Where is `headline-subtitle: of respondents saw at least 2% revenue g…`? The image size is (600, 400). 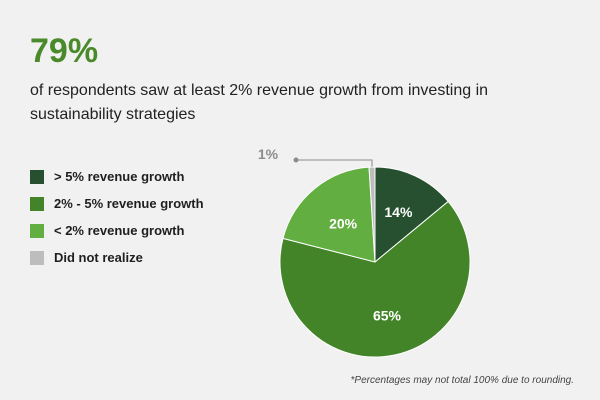
headline-subtitle: of respondents saw at least 2% revenue g… is located at coordinates (259, 102).